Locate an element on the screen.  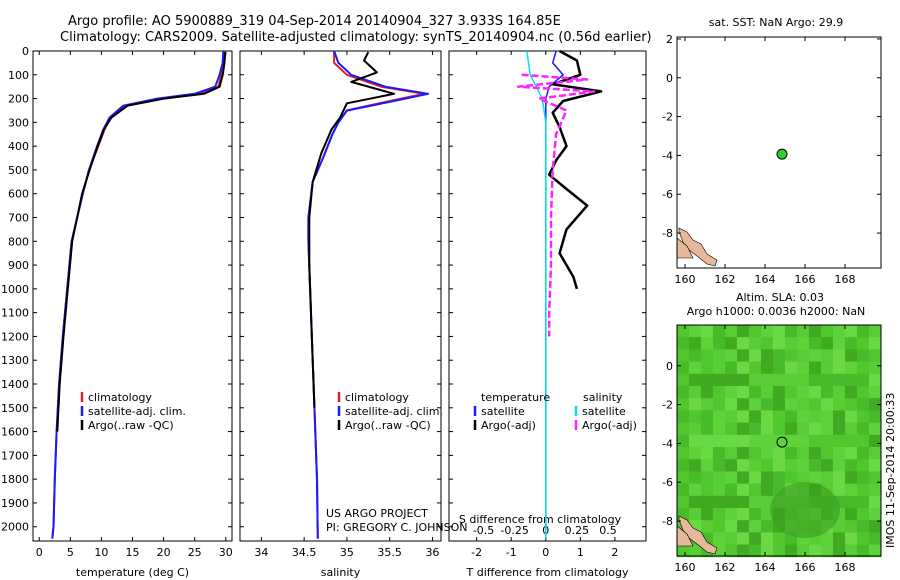
sla-map-y-tick-label: -4 is located at coordinates (667, 443).